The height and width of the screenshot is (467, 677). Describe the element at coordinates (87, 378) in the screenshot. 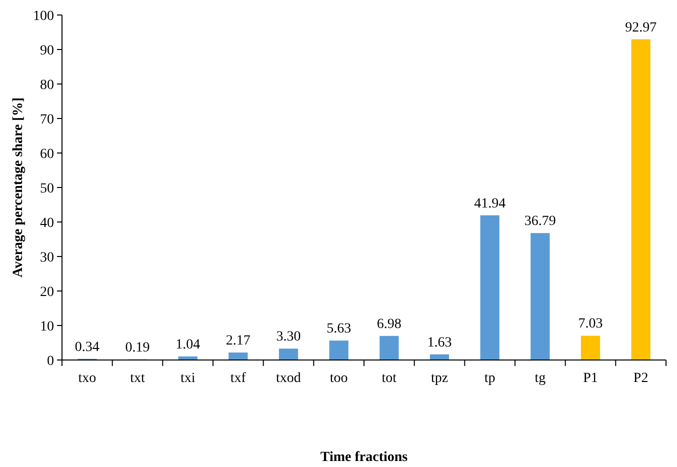

I see `x-tick-label: txo` at that location.